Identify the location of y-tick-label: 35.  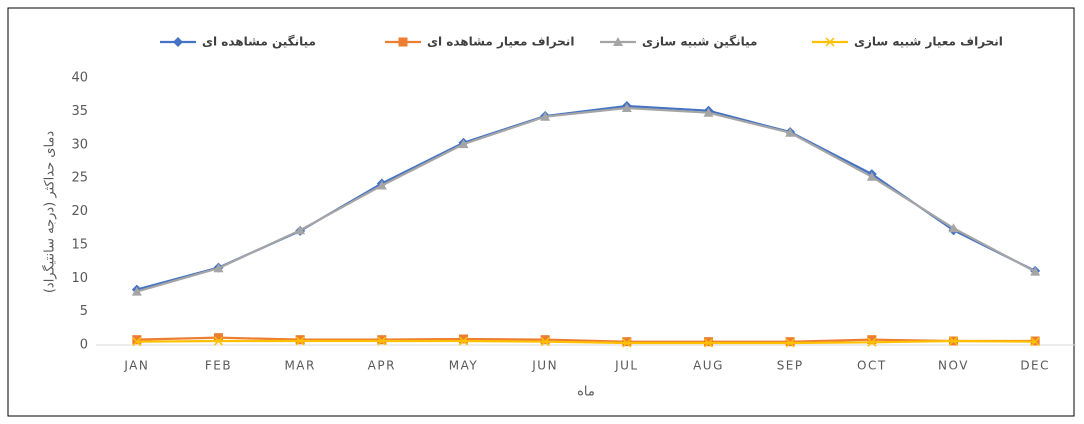
(79, 111).